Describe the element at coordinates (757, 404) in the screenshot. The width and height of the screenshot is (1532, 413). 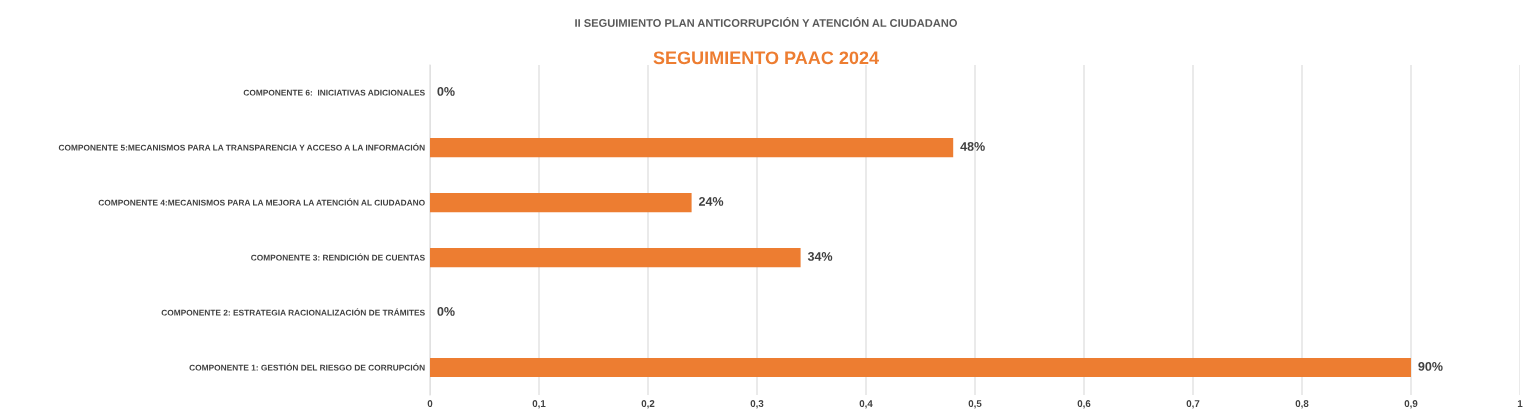
I see `x-tick-label: 0,3` at that location.